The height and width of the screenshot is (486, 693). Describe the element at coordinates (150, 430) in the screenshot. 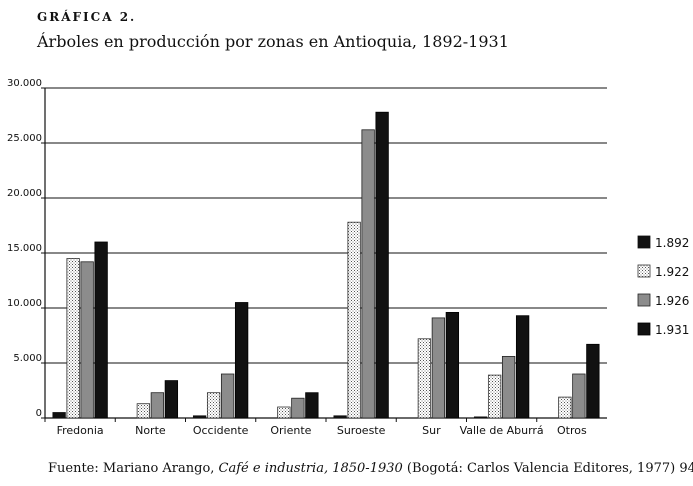

I see `category-label: Norte` at that location.